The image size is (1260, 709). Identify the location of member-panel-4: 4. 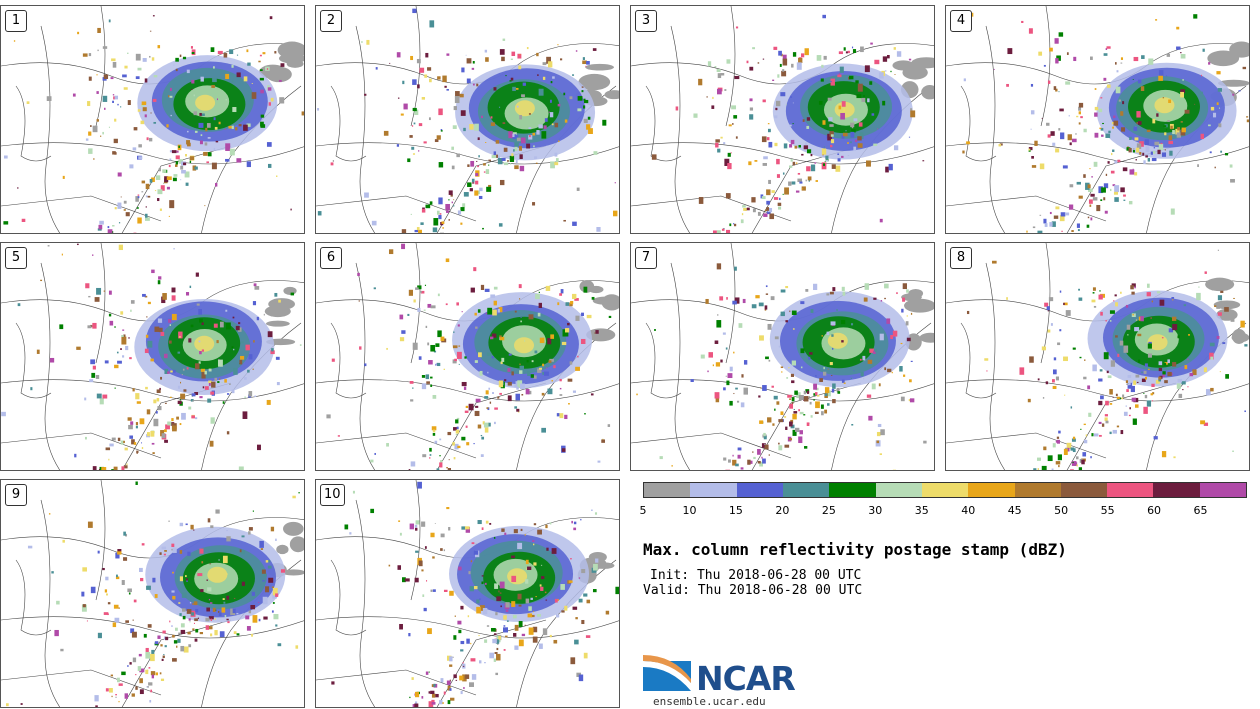
(1097, 119).